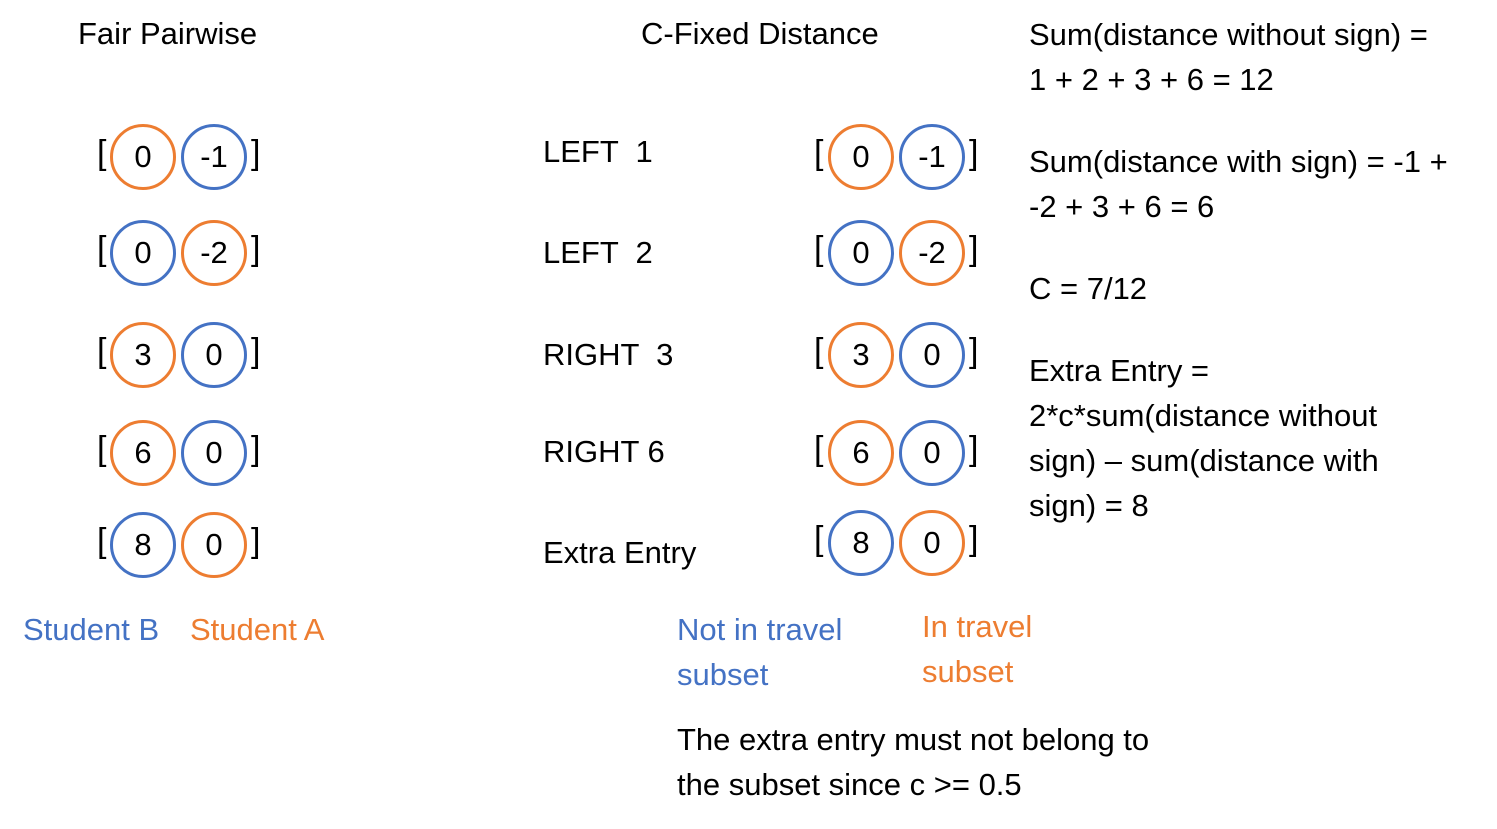  What do you see at coordinates (760, 33) in the screenshot?
I see `c-fixed-distance-title: C-Fixed Distance` at bounding box center [760, 33].